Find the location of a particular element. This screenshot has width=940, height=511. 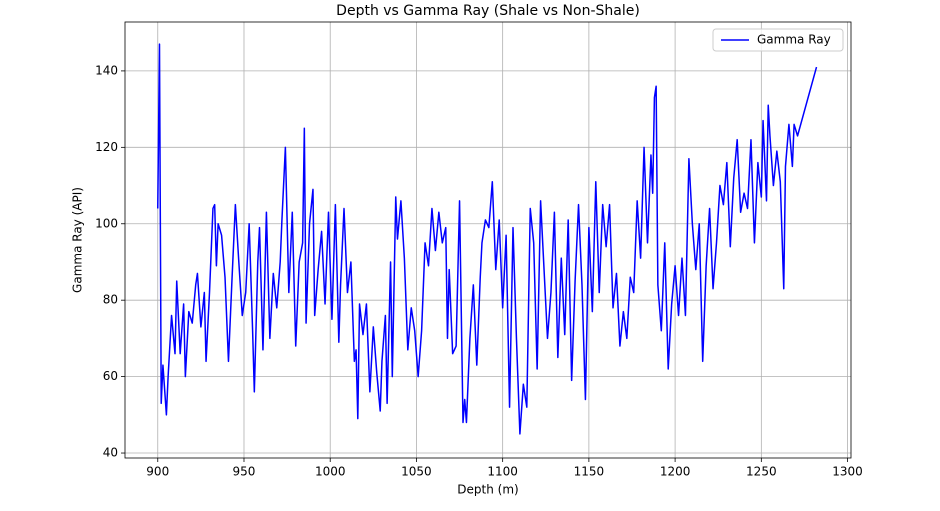

y-tick-label: 40 is located at coordinates (110, 453).